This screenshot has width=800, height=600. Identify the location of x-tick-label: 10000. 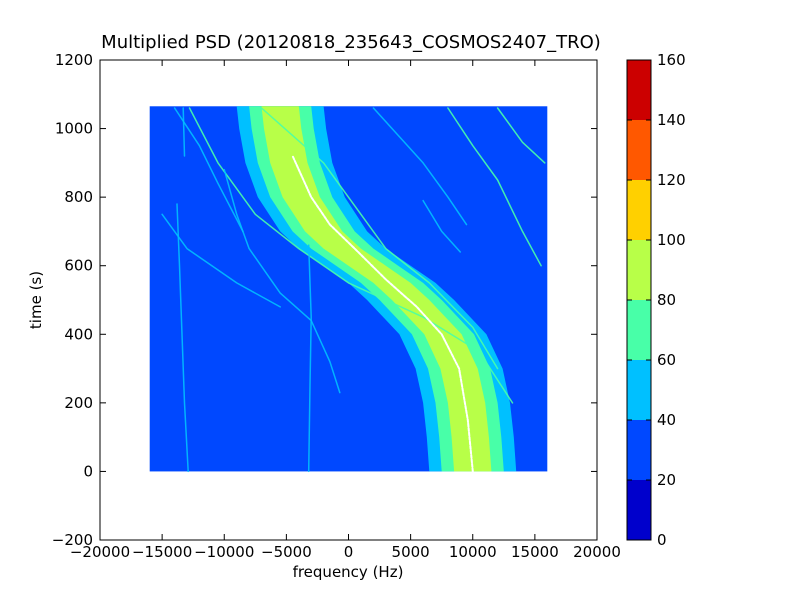
(473, 552).